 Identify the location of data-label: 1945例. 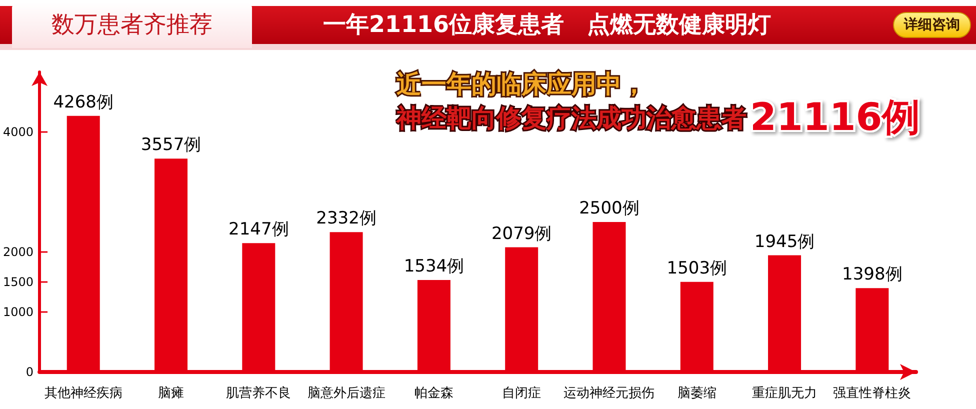
(784, 242).